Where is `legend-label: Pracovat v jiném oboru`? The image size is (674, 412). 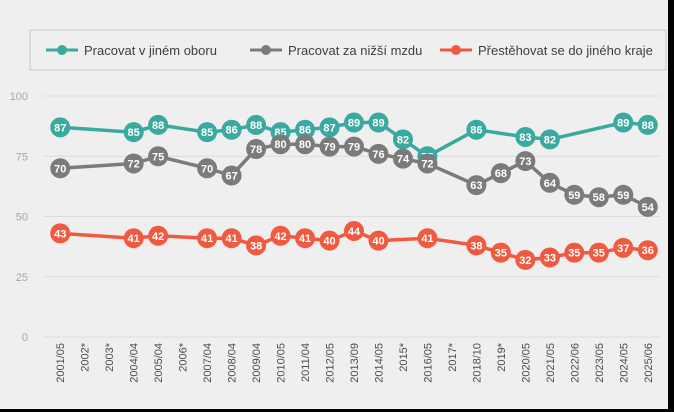 legend-label: Pracovat v jiném oboru is located at coordinates (150, 50).